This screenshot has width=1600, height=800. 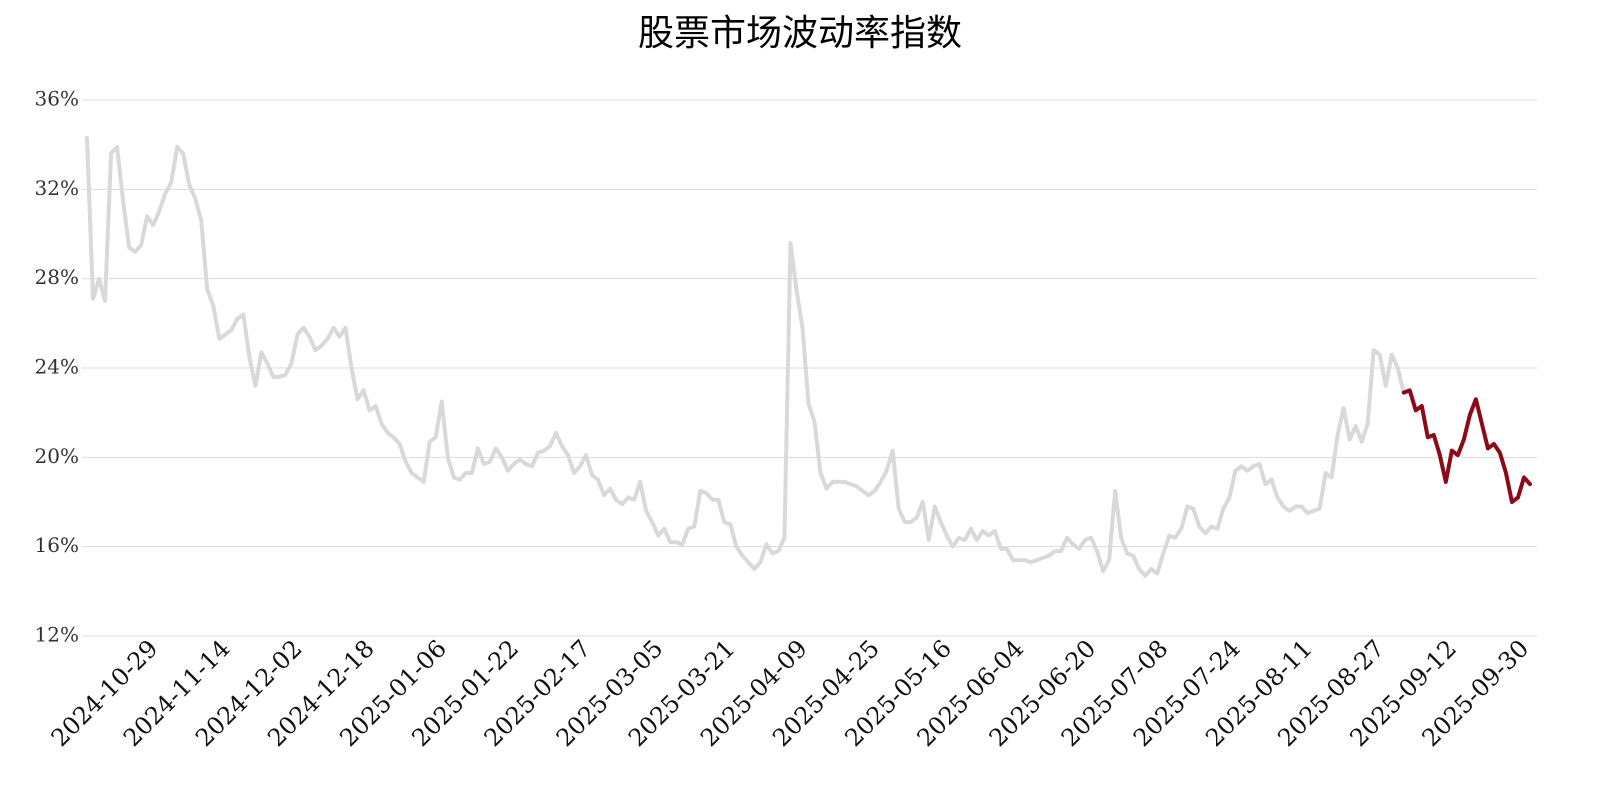 I want to click on y-tick-label: 36%, so click(x=57, y=99).